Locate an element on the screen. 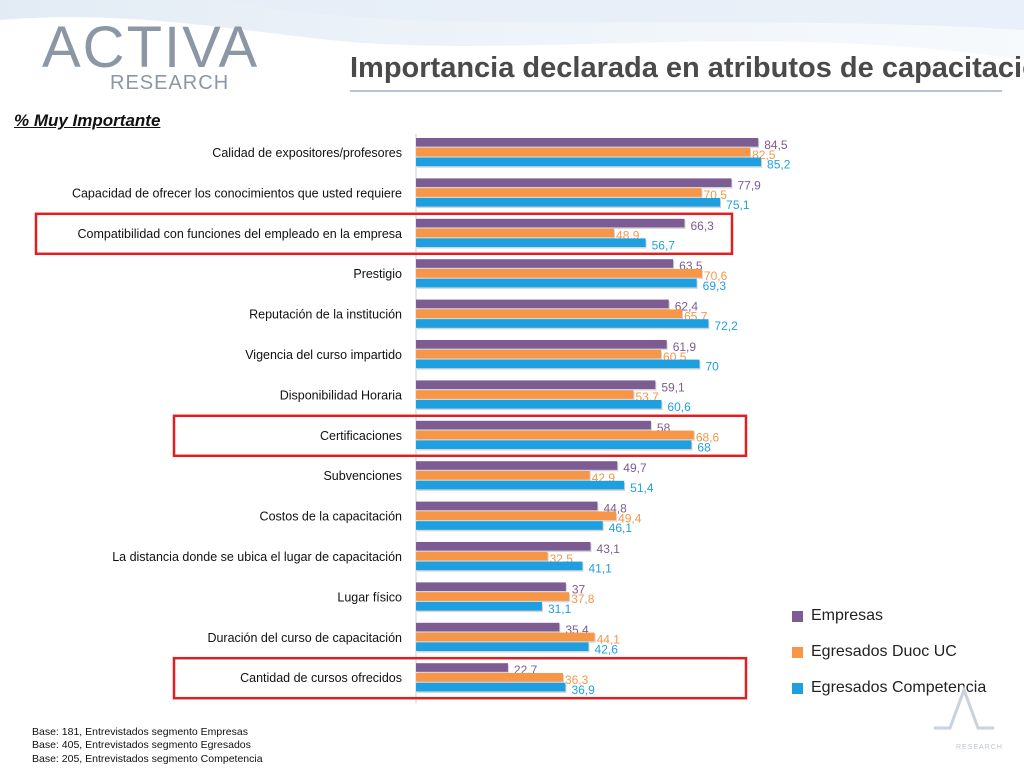 The width and height of the screenshot is (1024, 768). data-label: 44,1 is located at coordinates (609, 640).